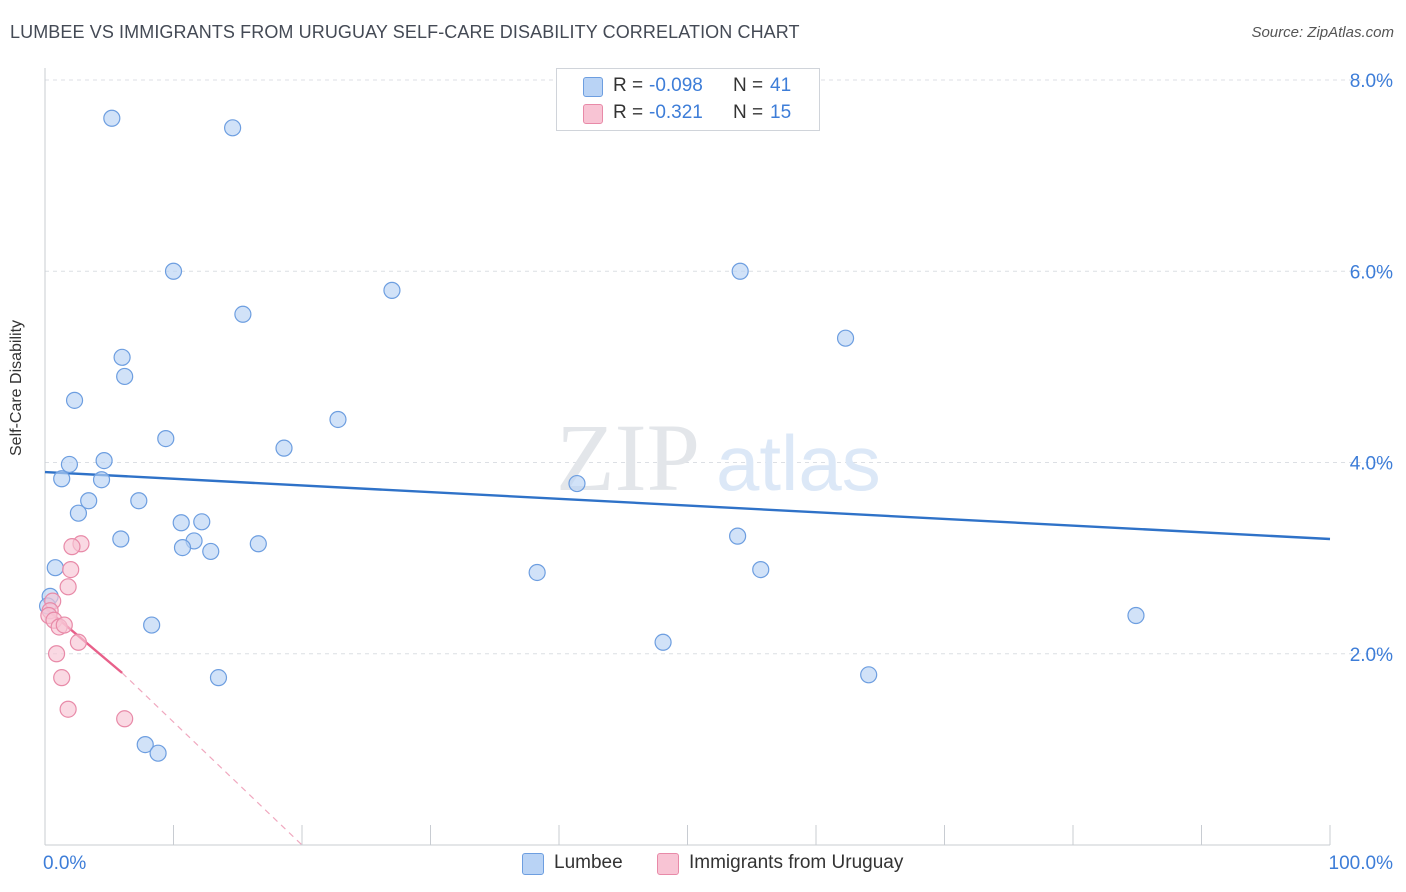 The width and height of the screenshot is (1406, 892). Describe the element at coordinates (1361, 863) in the screenshot. I see `x-tick-label: 100.0%` at that location.